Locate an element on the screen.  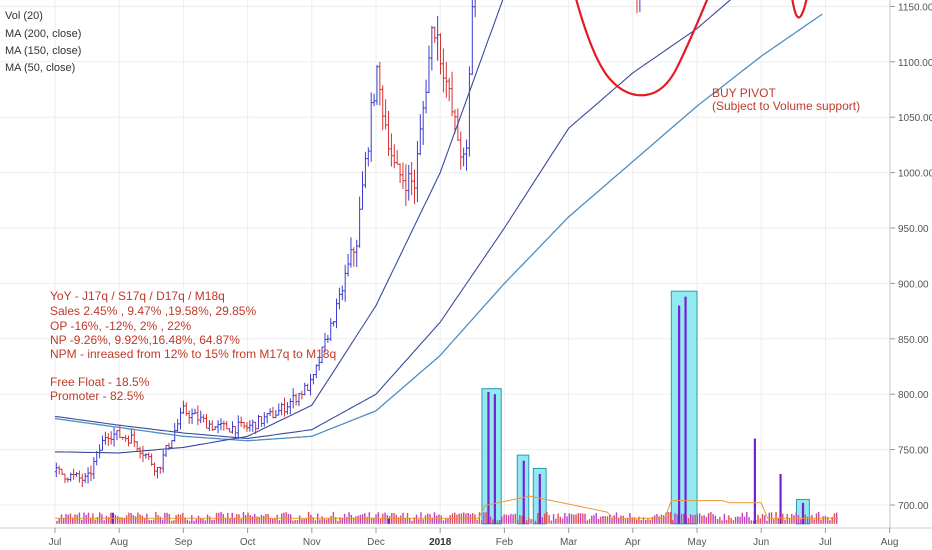
y-tick-label: 1000.00 is located at coordinates (915, 174).